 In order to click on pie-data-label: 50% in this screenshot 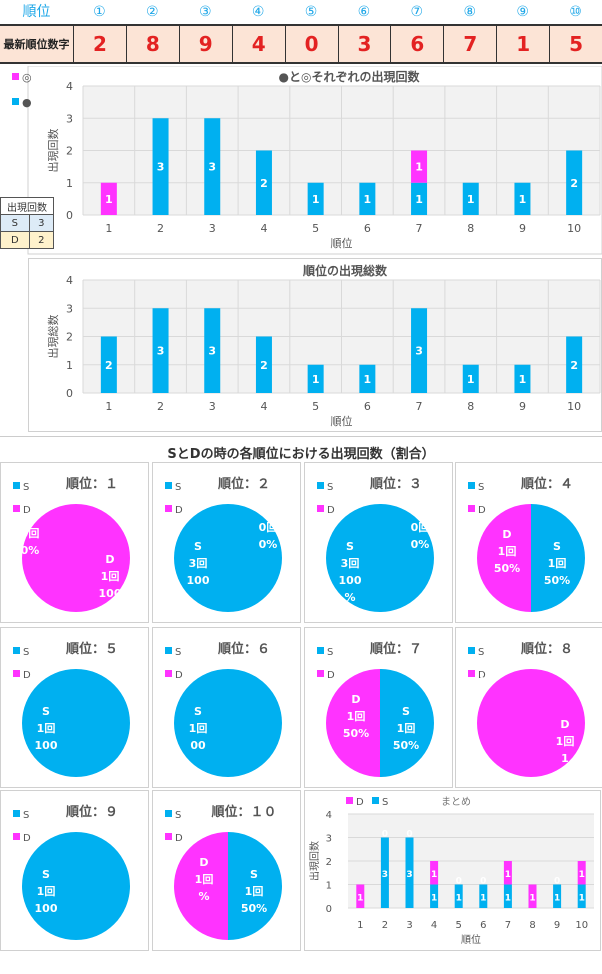, I will do `click(557, 580)`.